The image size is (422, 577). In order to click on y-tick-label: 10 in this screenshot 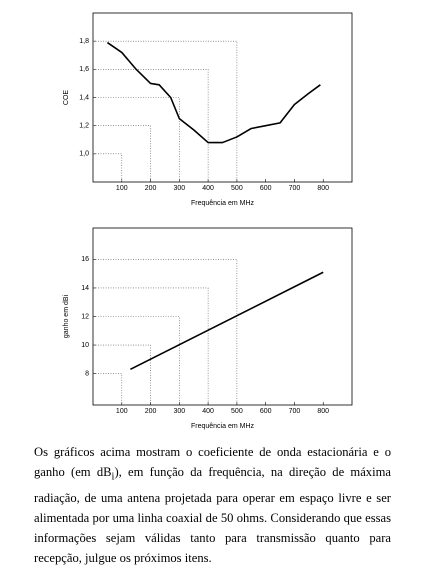, I will do `click(85, 345)`.